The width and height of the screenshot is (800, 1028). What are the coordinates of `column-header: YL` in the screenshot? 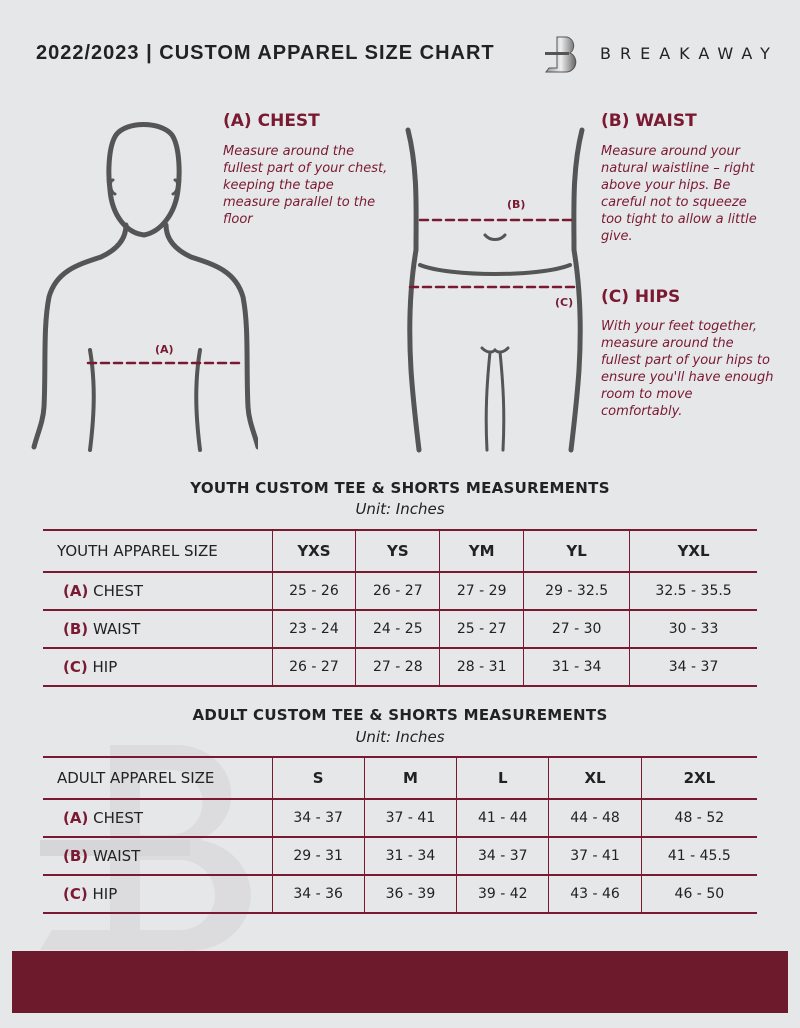 It's located at (576, 551).